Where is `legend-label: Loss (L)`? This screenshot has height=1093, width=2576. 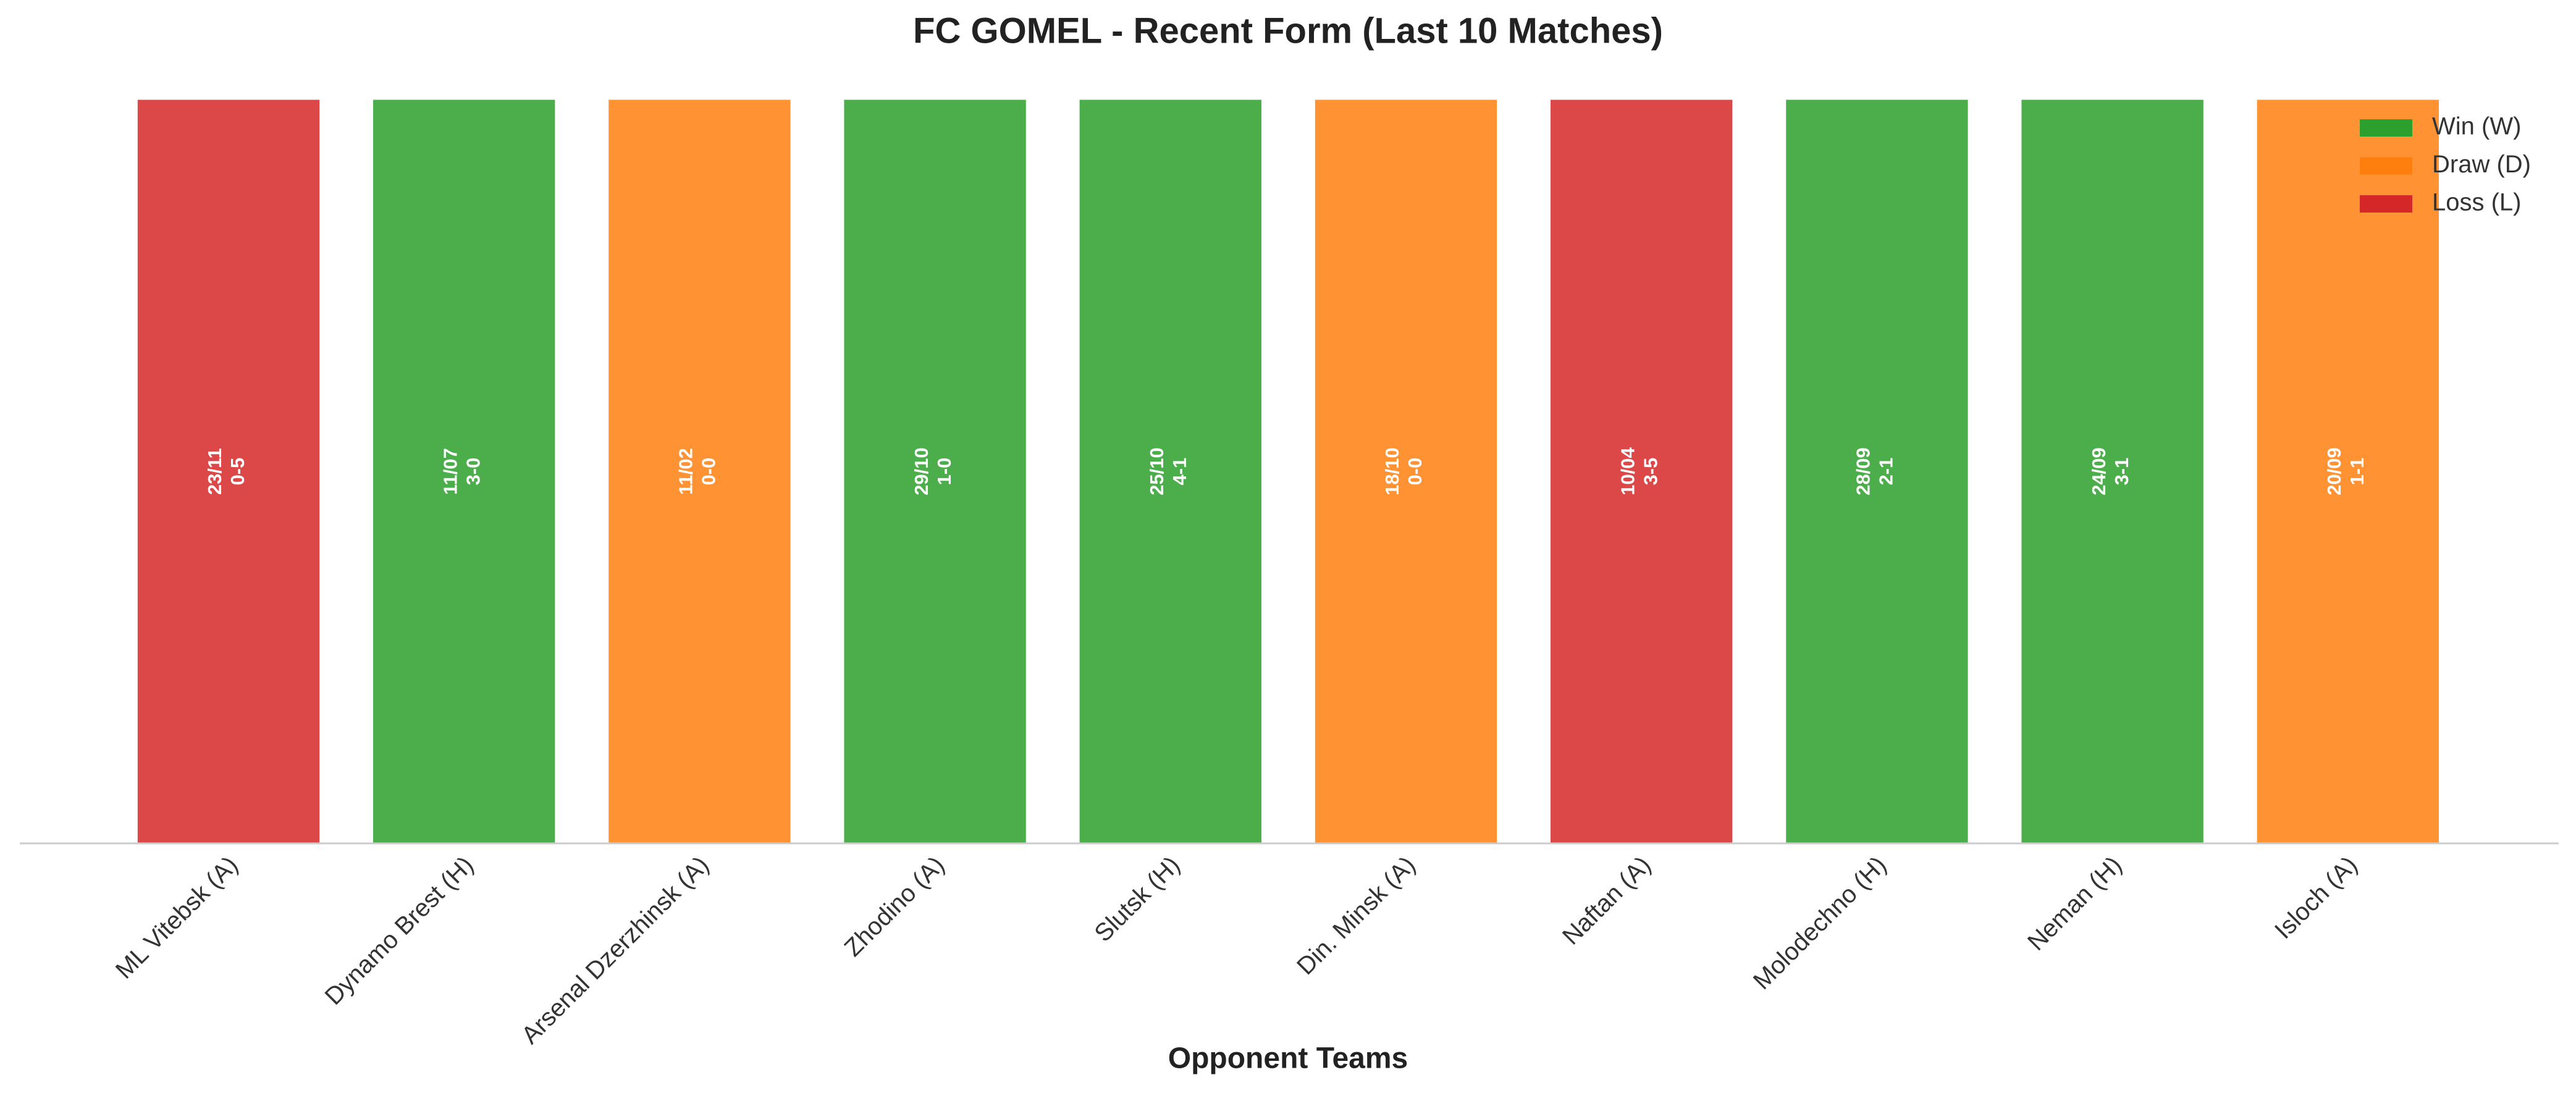
legend-label: Loss (L) is located at coordinates (2477, 202).